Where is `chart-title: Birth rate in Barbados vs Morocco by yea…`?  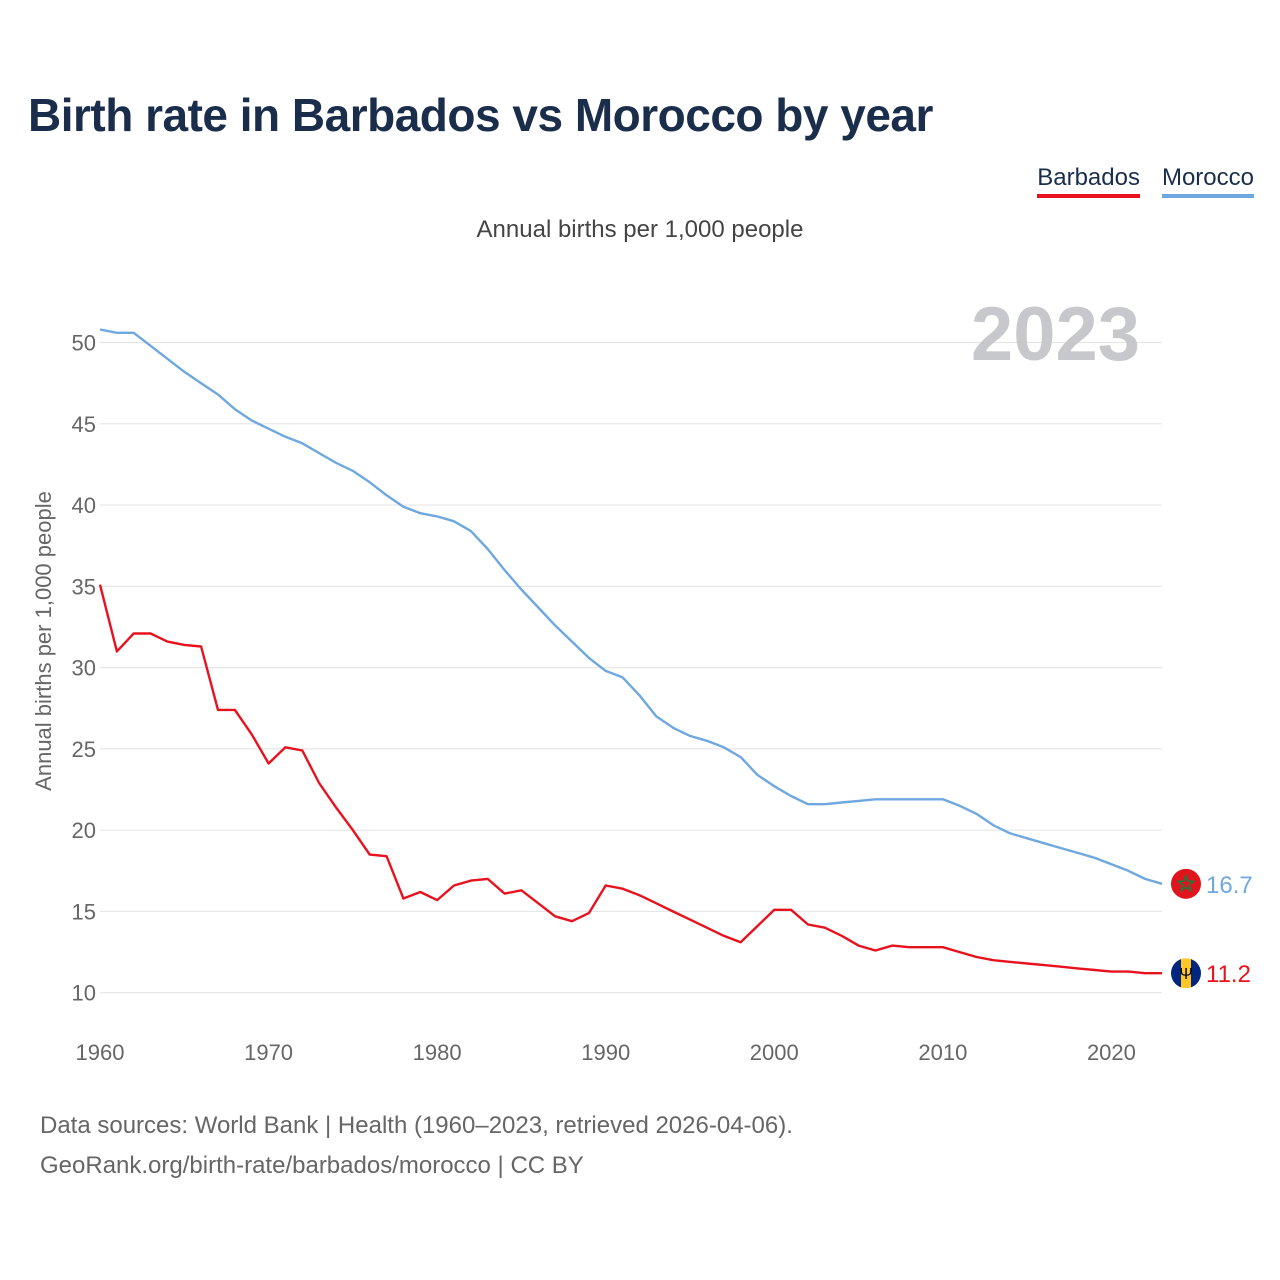
chart-title: Birth rate in Barbados vs Morocco by yea… is located at coordinates (480, 115).